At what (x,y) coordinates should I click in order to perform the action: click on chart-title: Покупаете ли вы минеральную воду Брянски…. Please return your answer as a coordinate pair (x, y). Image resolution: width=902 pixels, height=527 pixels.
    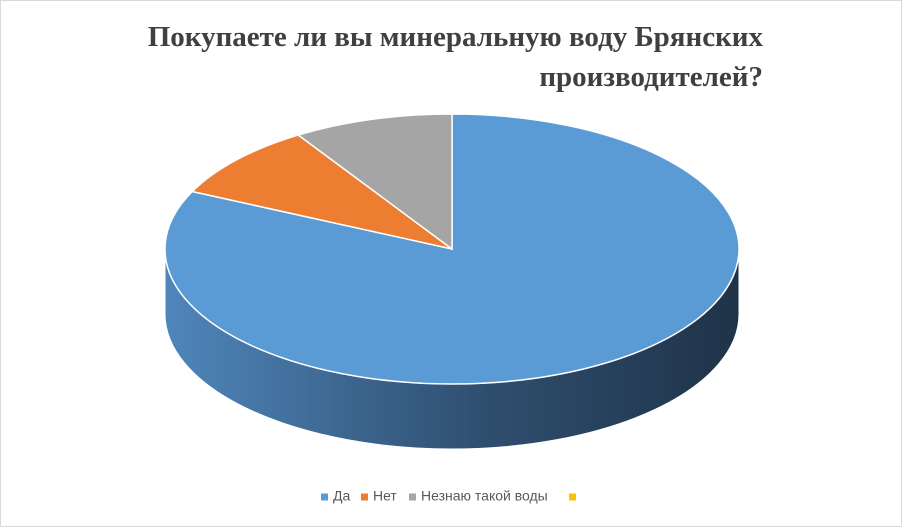
    Looking at the image, I should click on (455, 57).